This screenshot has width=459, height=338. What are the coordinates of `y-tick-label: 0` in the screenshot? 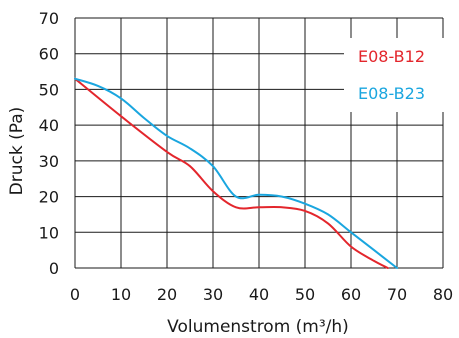 It's located at (54, 268).